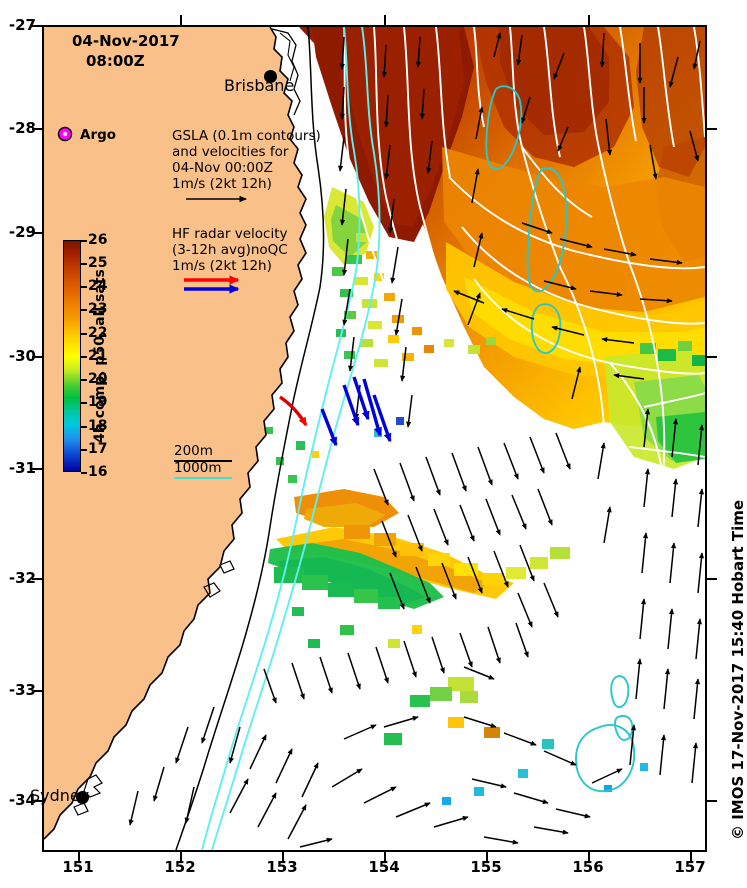 This screenshot has height=888, width=747. I want to click on gsla-legend-line2: and velocities for, so click(230, 152).